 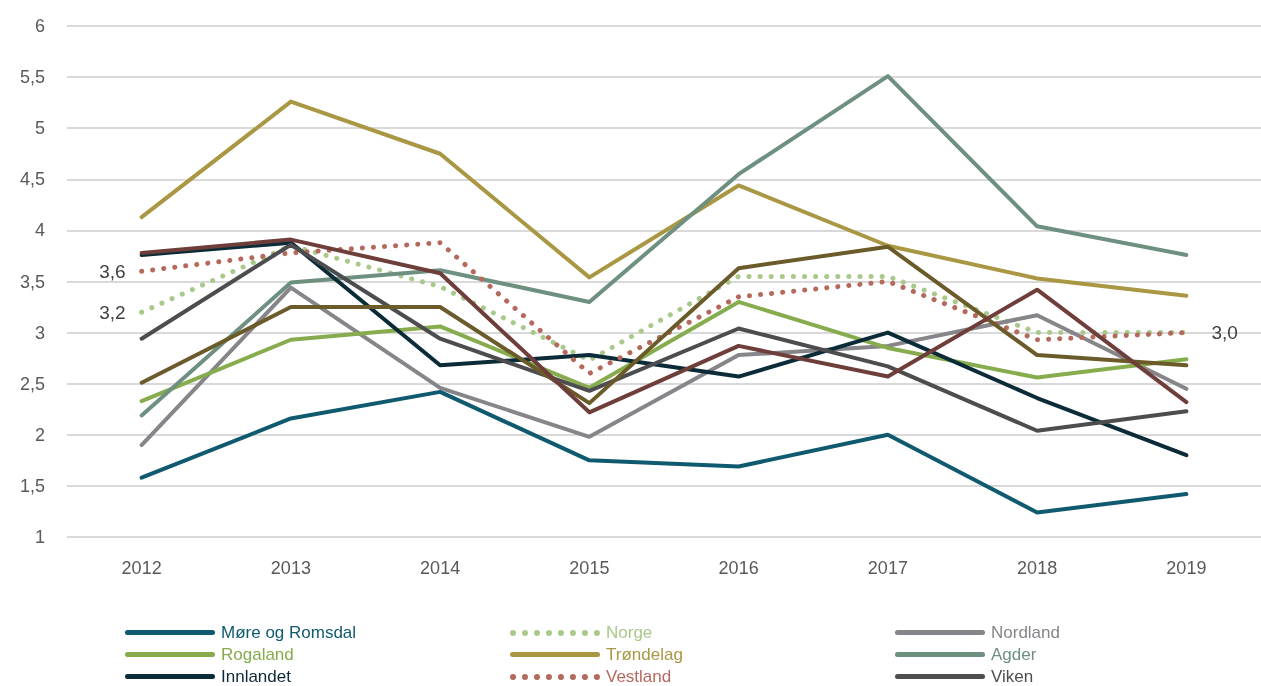 I want to click on x-tick-label: 2016, so click(x=738, y=568).